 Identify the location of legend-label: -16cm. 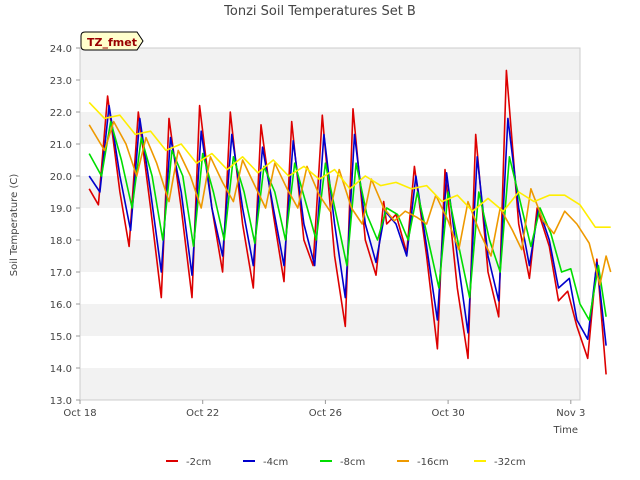
(433, 462).